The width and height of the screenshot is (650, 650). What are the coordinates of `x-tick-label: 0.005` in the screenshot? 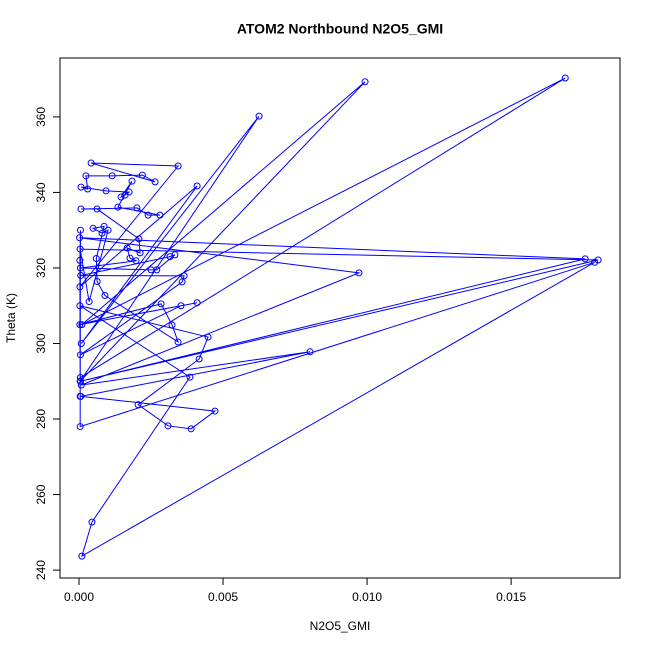 It's located at (223, 597).